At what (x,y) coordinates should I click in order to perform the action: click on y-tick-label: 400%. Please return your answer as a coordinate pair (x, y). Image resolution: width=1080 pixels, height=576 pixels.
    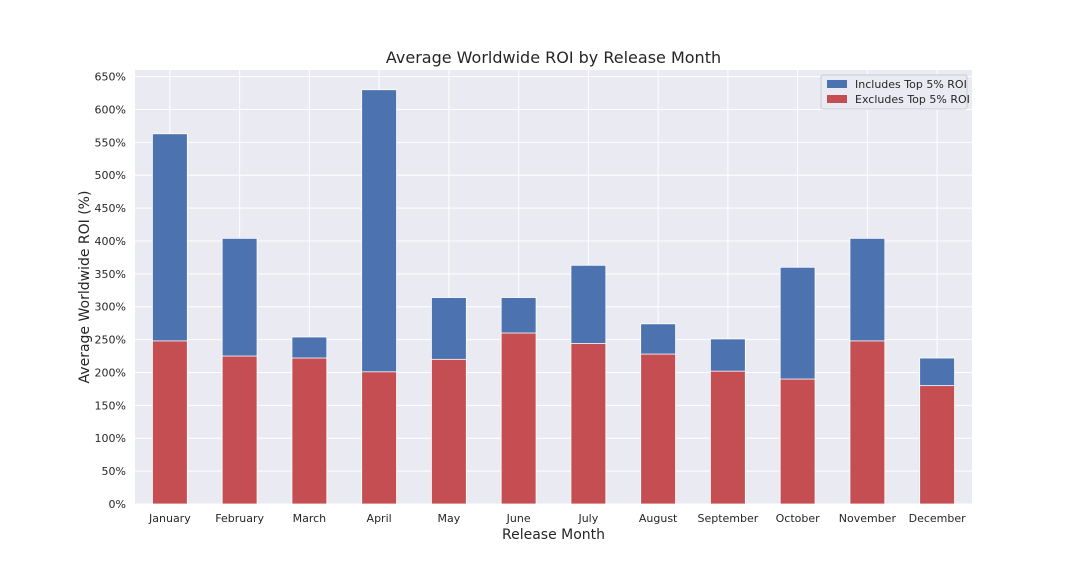
    Looking at the image, I should click on (110, 241).